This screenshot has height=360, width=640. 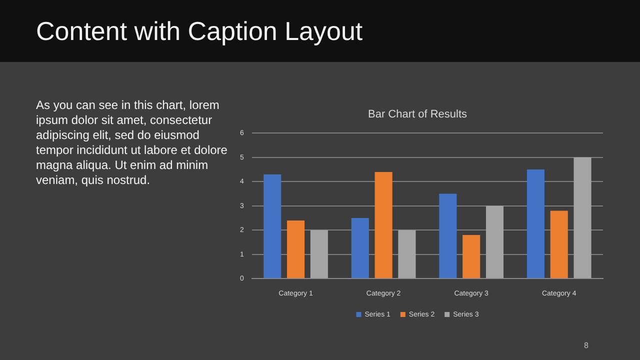 What do you see at coordinates (418, 114) in the screenshot?
I see `chart-title: Bar Chart of Results` at bounding box center [418, 114].